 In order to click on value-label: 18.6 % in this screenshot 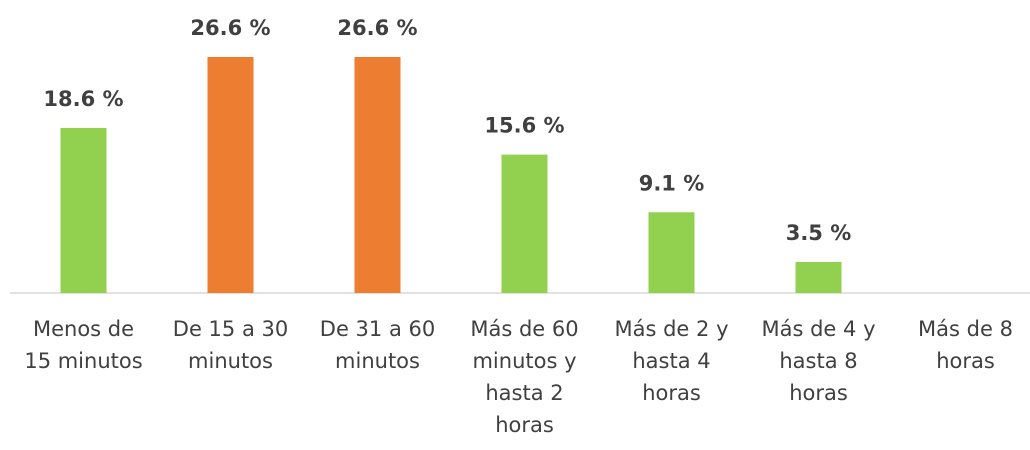, I will do `click(83, 99)`.